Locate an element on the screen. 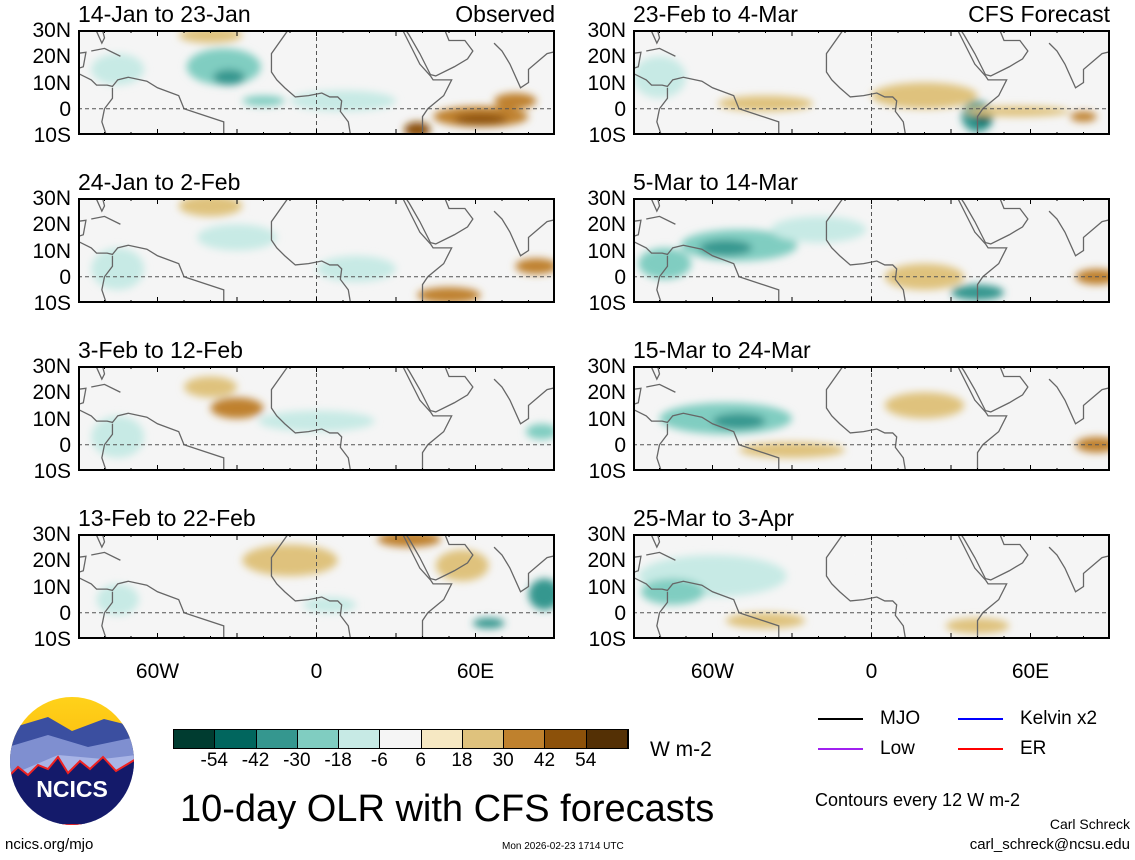 The image size is (1135, 860). figure-title: 10-day OLR with CFS forecasts is located at coordinates (447, 809).